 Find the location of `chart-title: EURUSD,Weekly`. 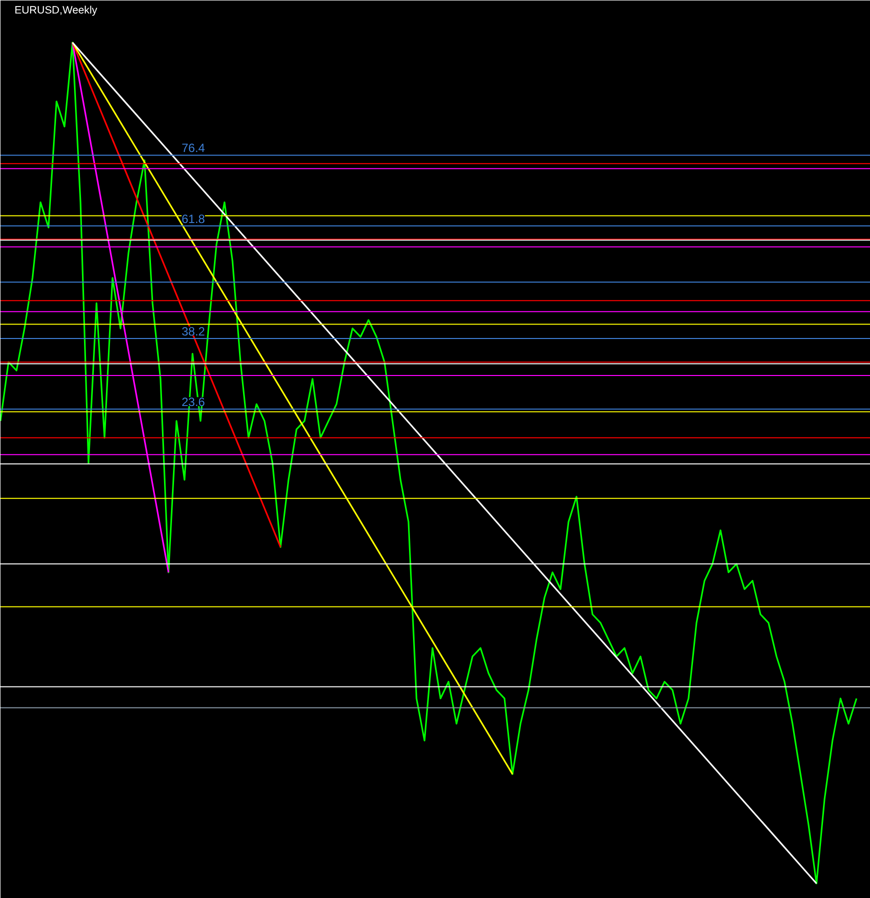

chart-title: EURUSD,Weekly is located at coordinates (56, 10).